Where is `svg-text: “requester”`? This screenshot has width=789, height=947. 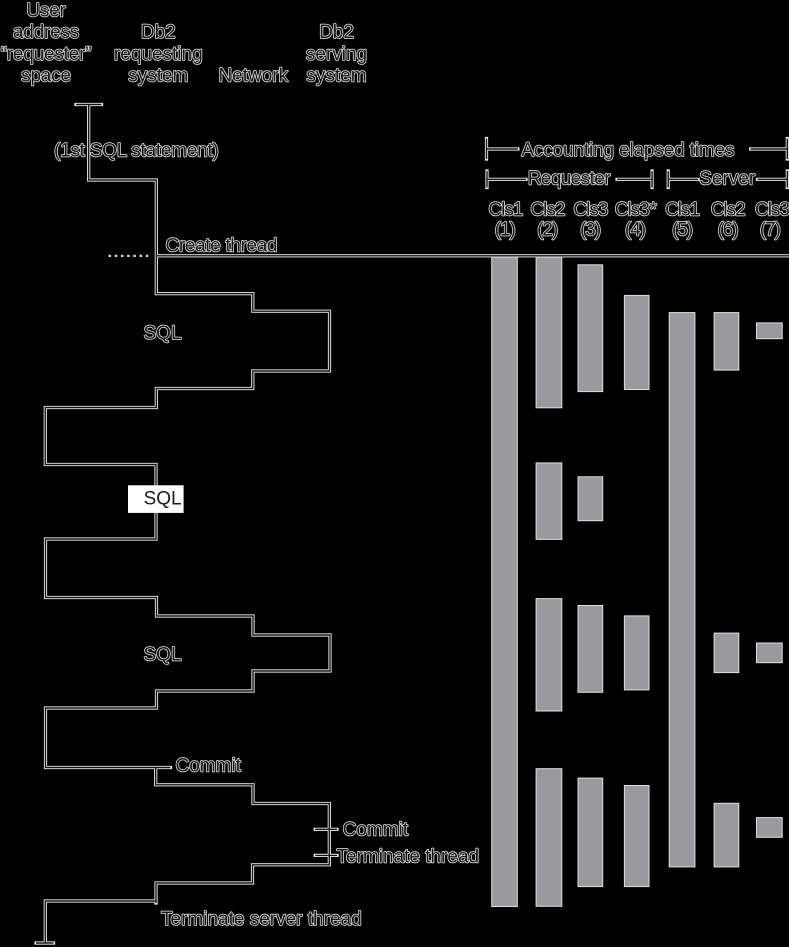 svg-text: “requester” is located at coordinates (46, 54).